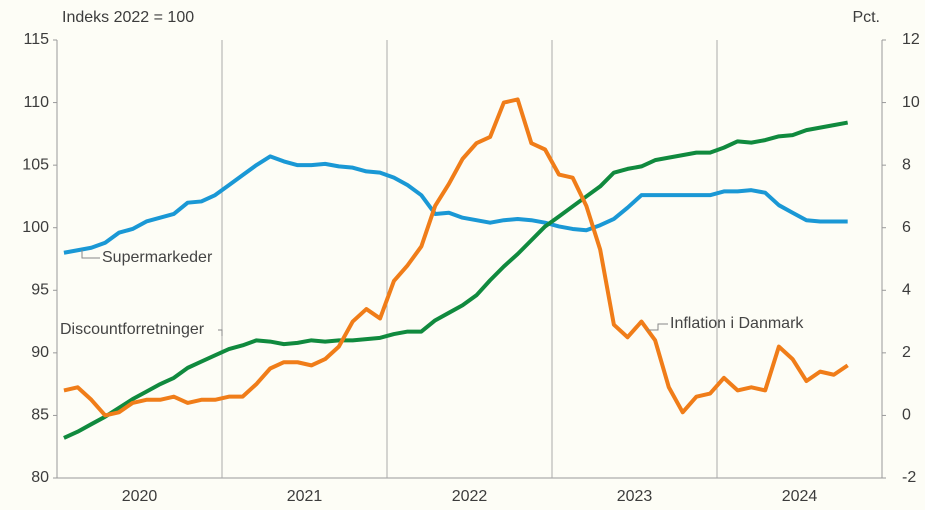 This screenshot has height=510, width=925. What do you see at coordinates (305, 496) in the screenshot?
I see `x-tick-label: 2021` at bounding box center [305, 496].